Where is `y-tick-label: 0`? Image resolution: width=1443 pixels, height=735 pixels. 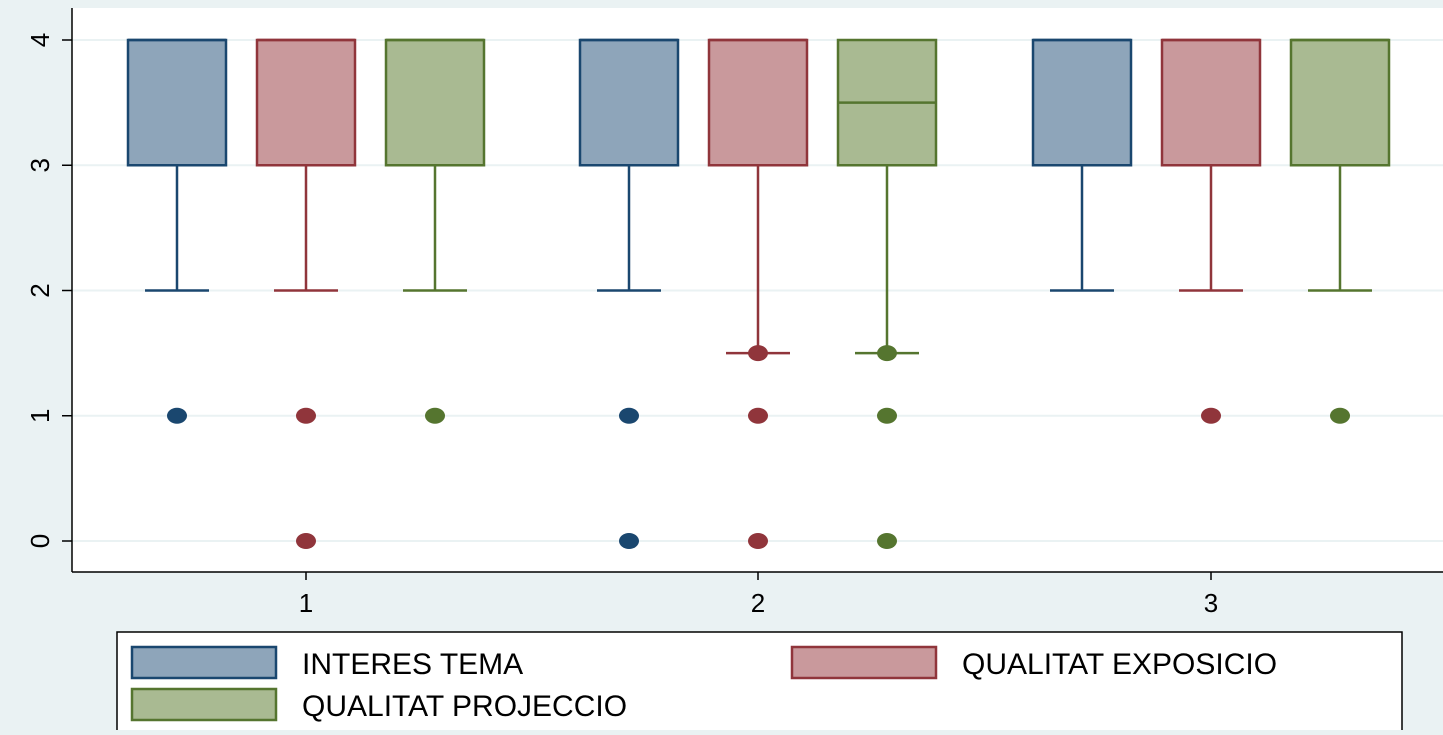 y-tick-label: 0 is located at coordinates (40, 541).